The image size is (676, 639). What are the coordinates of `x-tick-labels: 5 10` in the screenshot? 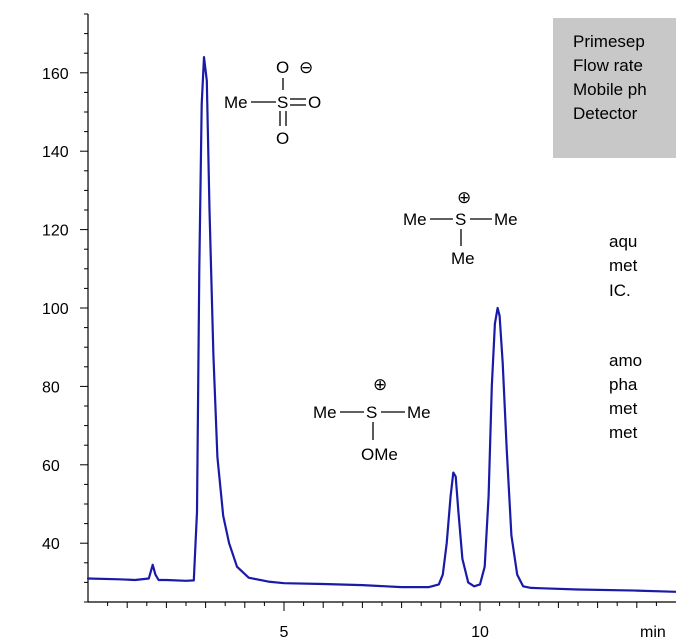 It's located at (384, 631).